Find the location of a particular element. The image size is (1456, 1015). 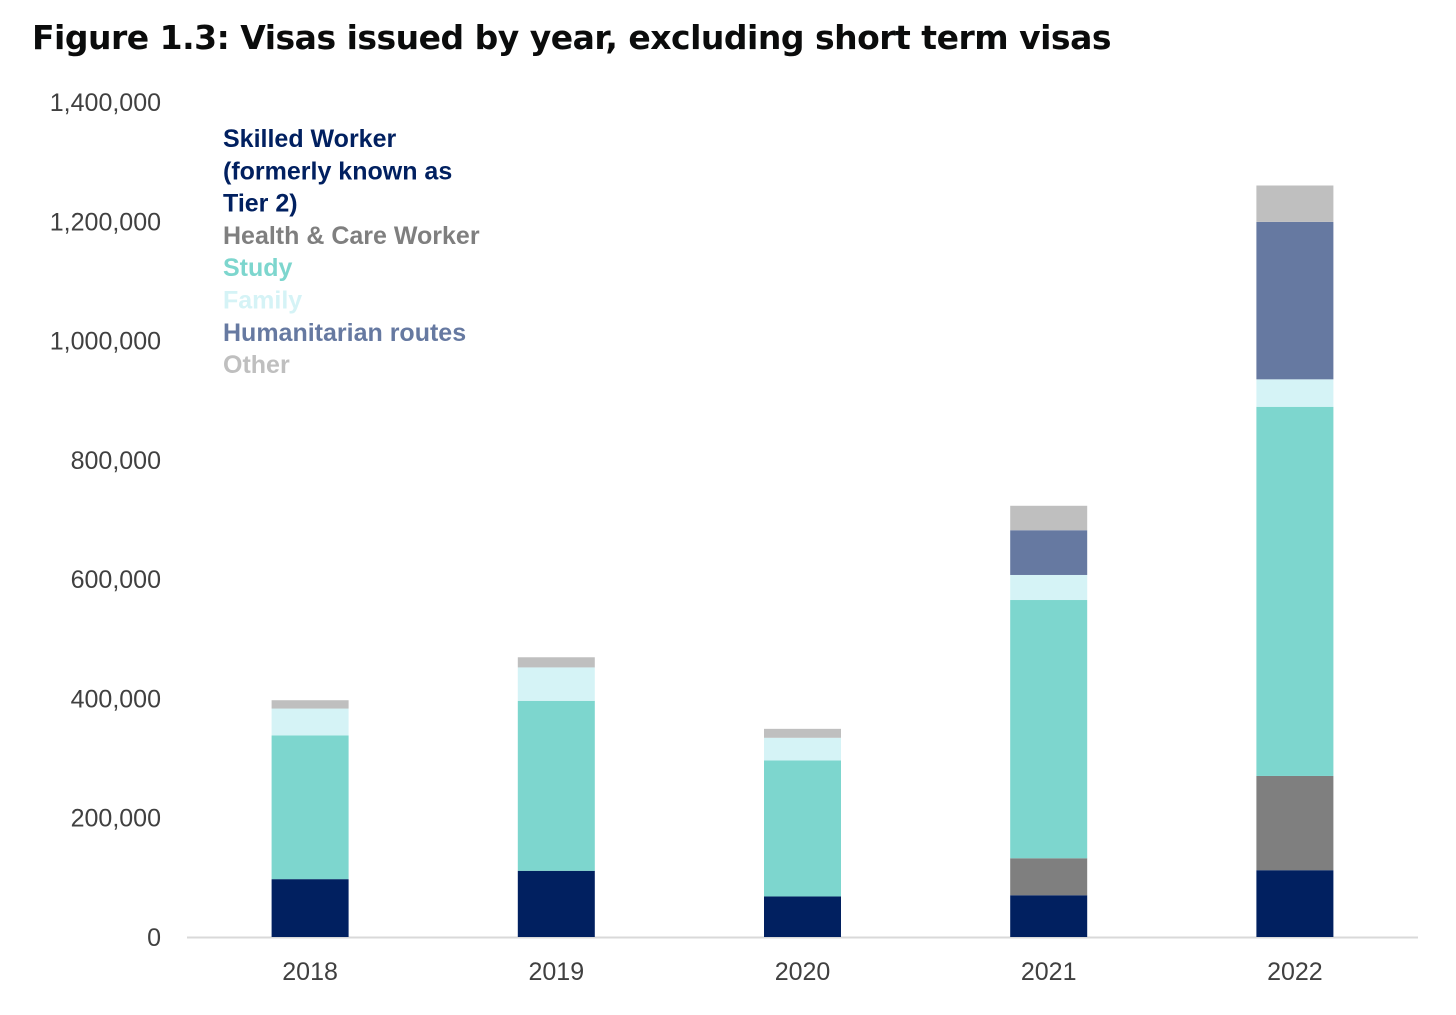

y-tick-label: 400,000 is located at coordinates (116, 699).